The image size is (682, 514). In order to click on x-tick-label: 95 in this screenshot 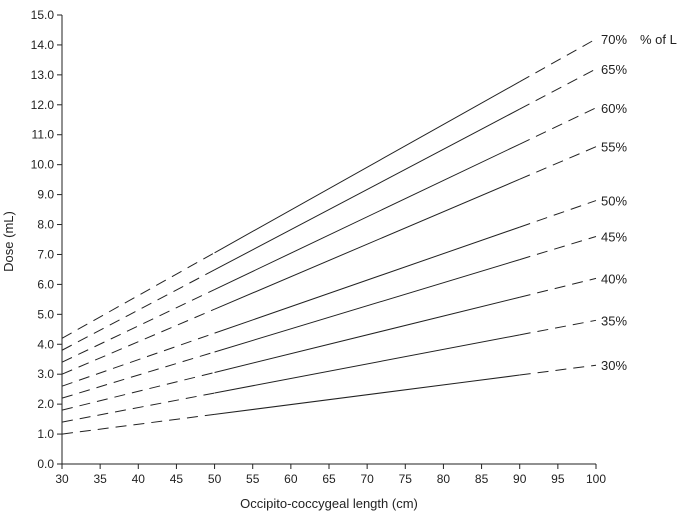, I will do `click(558, 479)`.